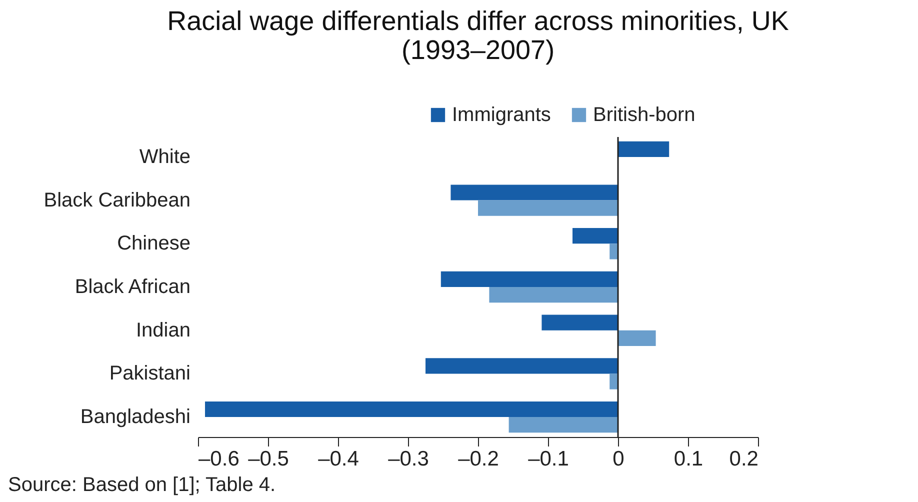  What do you see at coordinates (339, 459) in the screenshot?
I see `x-tick-label: –0.4` at bounding box center [339, 459].